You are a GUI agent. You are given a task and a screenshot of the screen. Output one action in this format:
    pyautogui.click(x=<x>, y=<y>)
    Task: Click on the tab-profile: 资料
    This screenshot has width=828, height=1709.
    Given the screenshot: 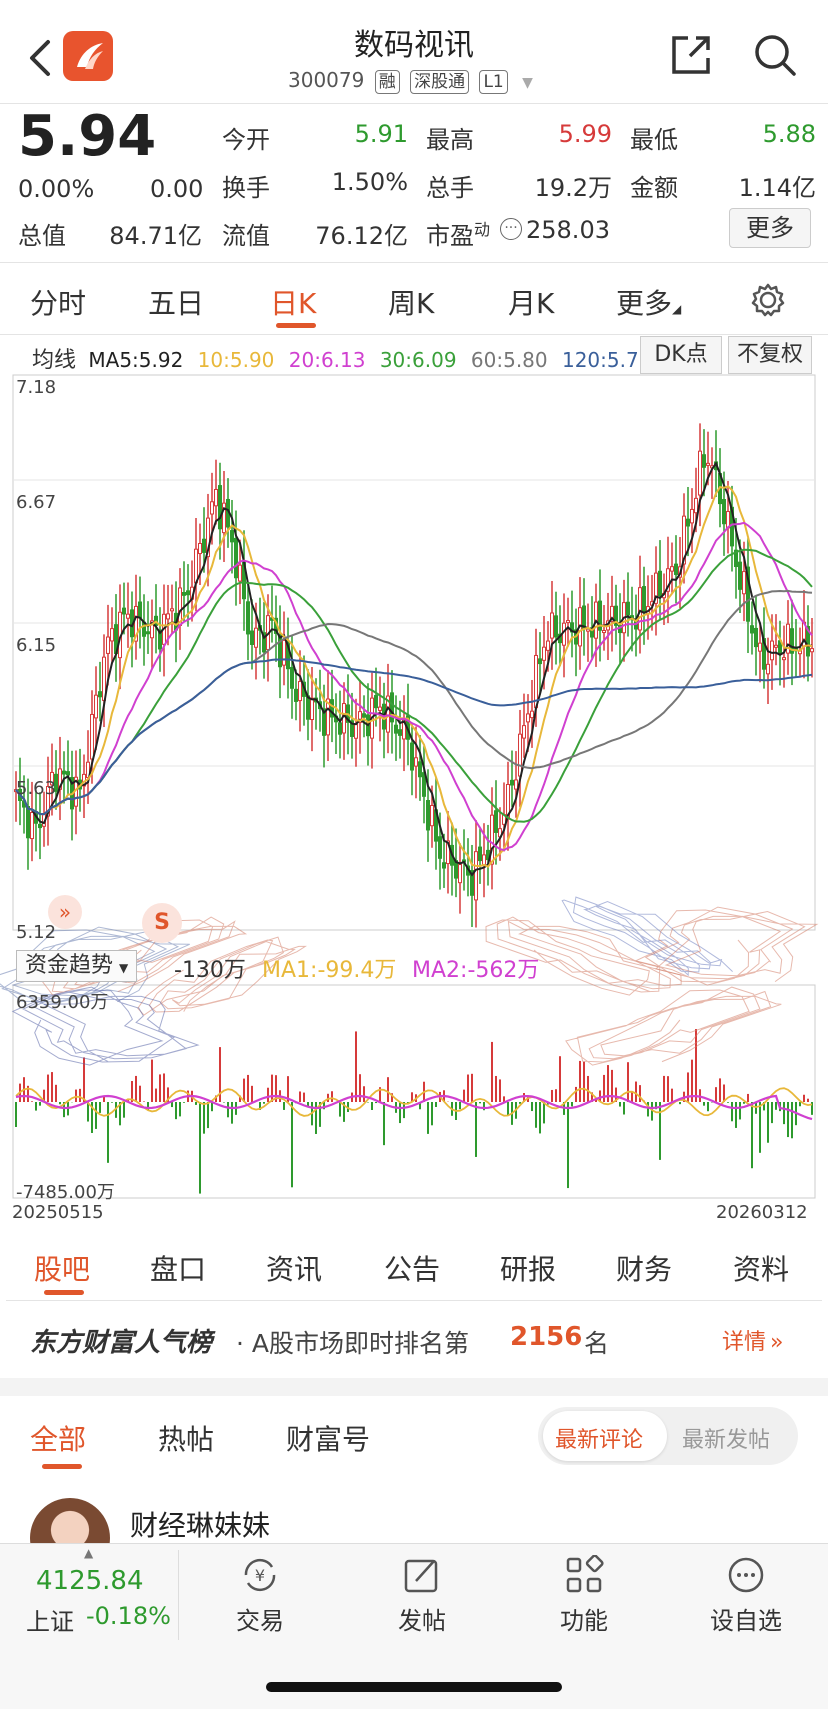 What is the action you would take?
    pyautogui.click(x=761, y=1269)
    